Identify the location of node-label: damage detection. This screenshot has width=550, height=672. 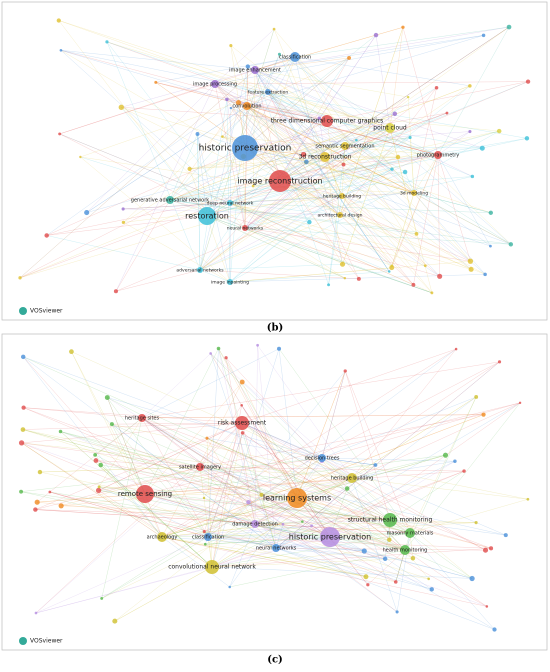
(255, 525).